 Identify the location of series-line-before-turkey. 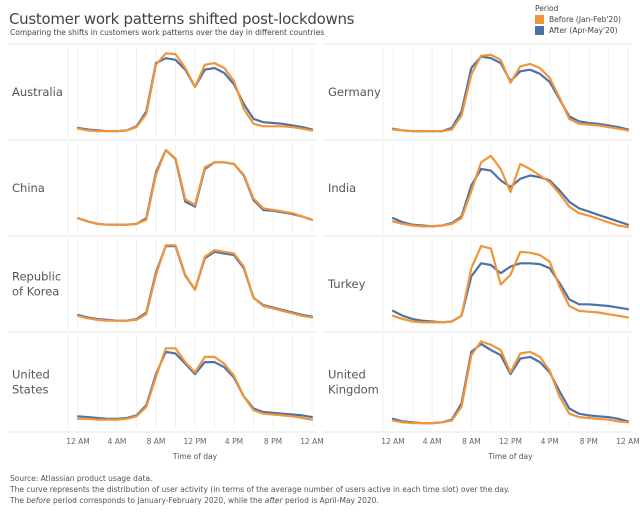
(510, 284).